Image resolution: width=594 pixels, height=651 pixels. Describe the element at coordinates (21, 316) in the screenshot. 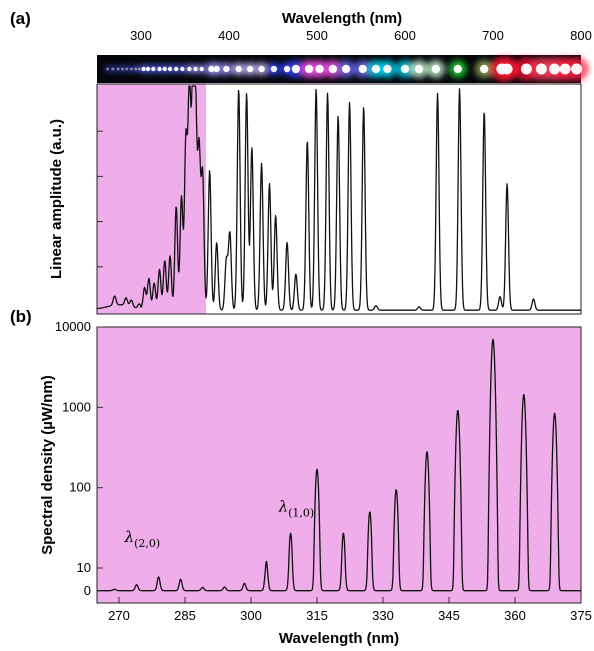

I see `panel-label-b: (b)` at that location.